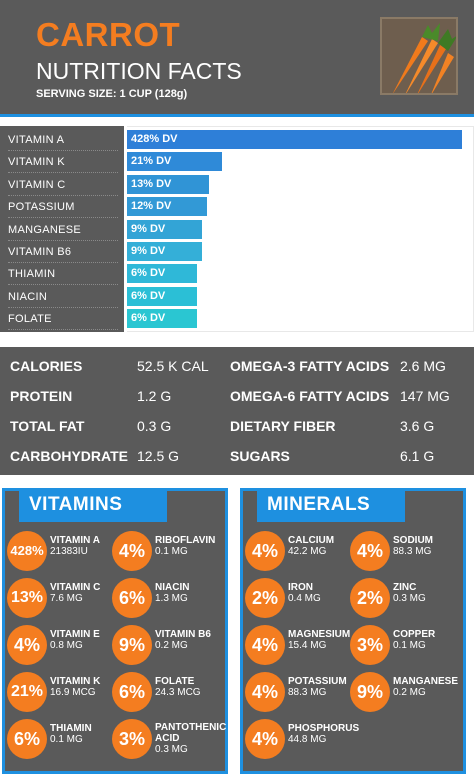 The height and width of the screenshot is (779, 474). Describe the element at coordinates (112, 94) in the screenshot. I see `serving-size: SERVING SIZE: 1 CUP (128g)` at that location.